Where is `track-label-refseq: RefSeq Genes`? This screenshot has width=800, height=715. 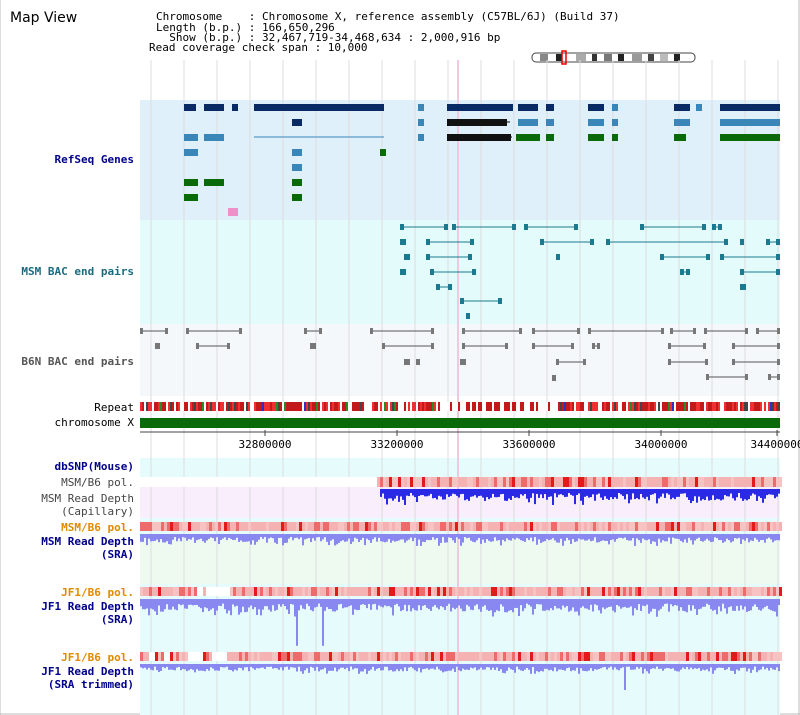 track-label-refseq: RefSeq Genes is located at coordinates (94, 159).